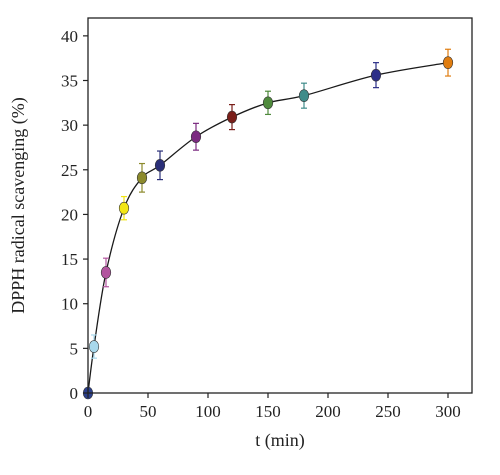  What do you see at coordinates (69, 214) in the screenshot?
I see `y-tick-label: 20` at bounding box center [69, 214].